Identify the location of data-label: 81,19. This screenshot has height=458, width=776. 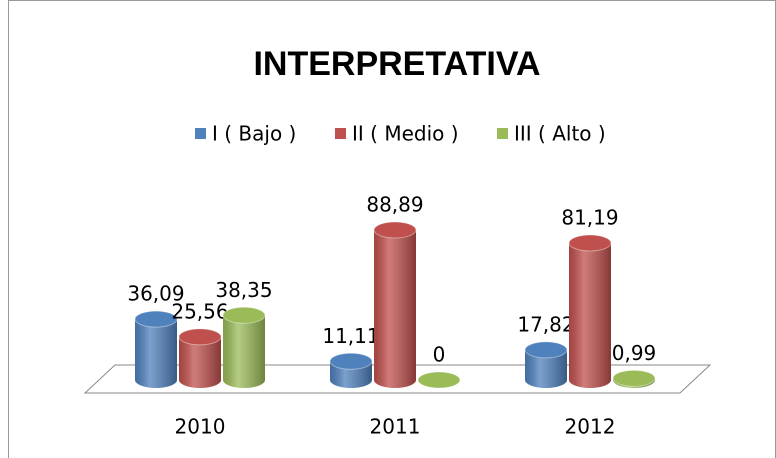
(589, 217).